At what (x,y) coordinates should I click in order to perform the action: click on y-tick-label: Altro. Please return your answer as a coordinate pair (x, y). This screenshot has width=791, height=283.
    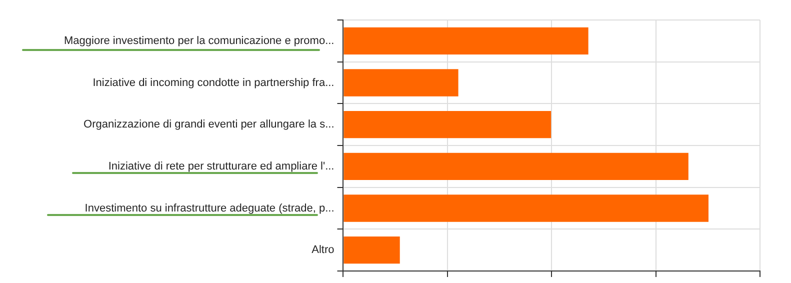
    Looking at the image, I should click on (323, 250).